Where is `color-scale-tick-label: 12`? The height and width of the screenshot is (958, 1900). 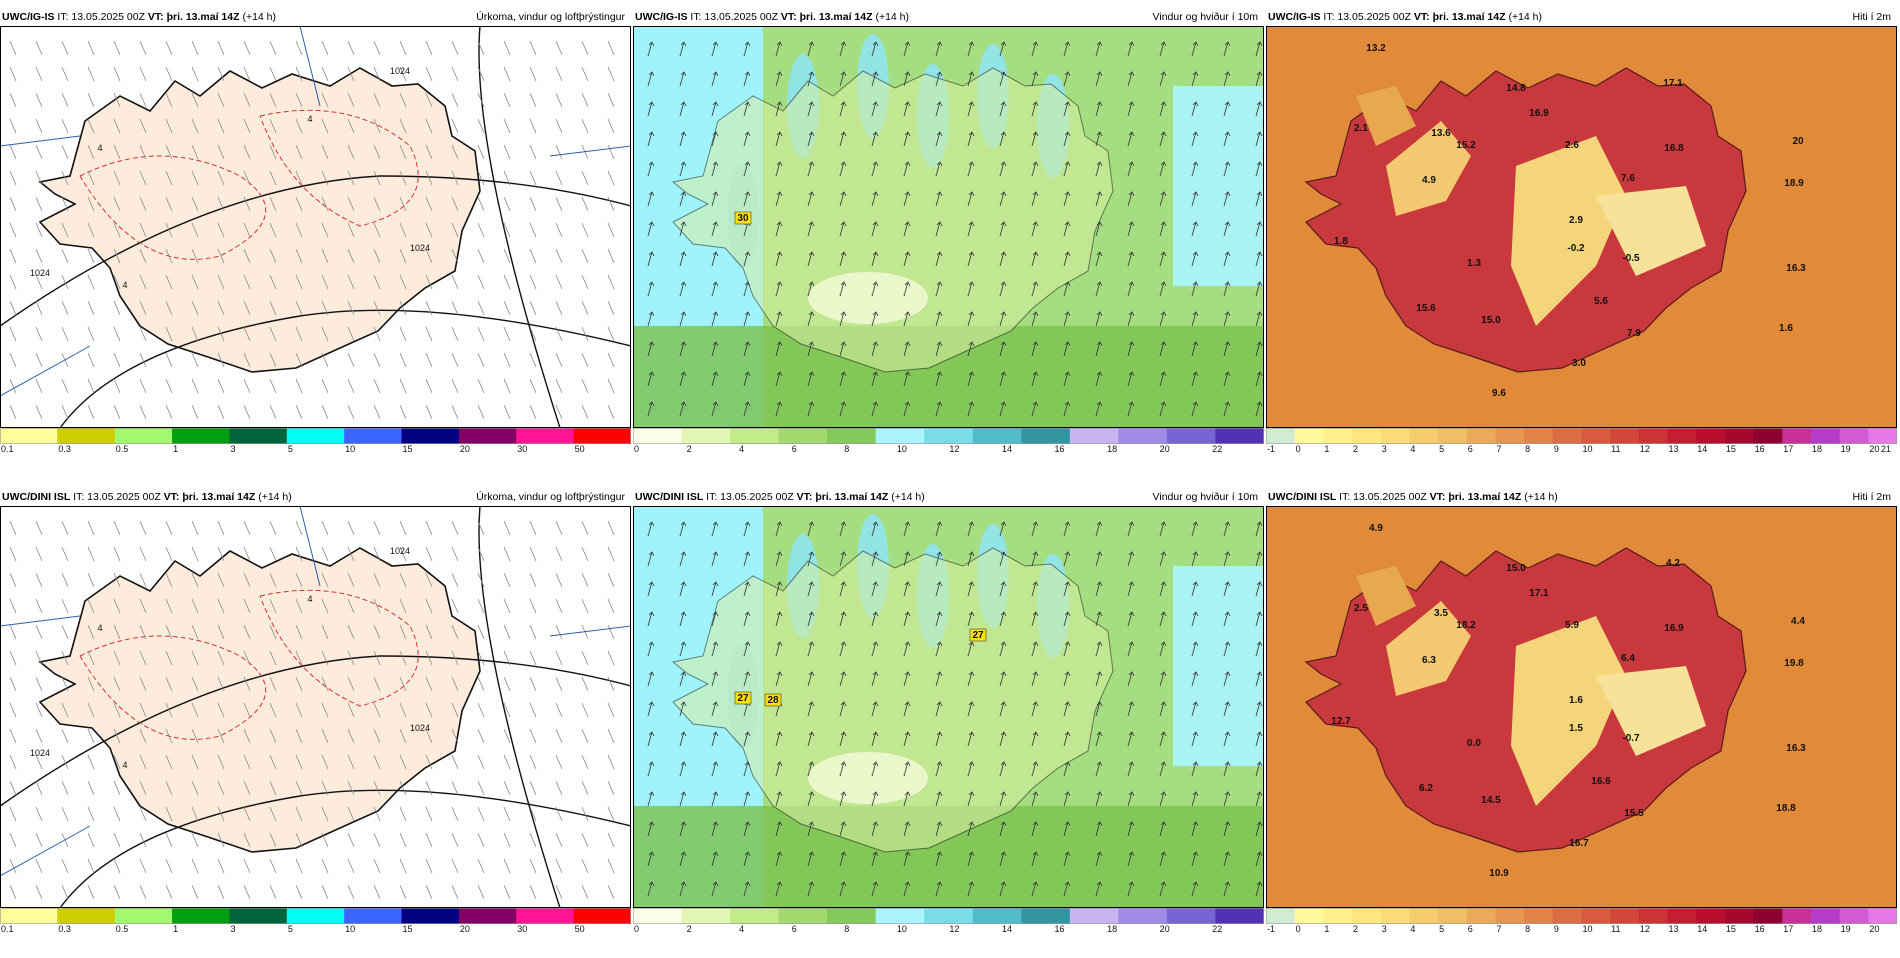 color-scale-tick-label: 12 is located at coordinates (954, 449).